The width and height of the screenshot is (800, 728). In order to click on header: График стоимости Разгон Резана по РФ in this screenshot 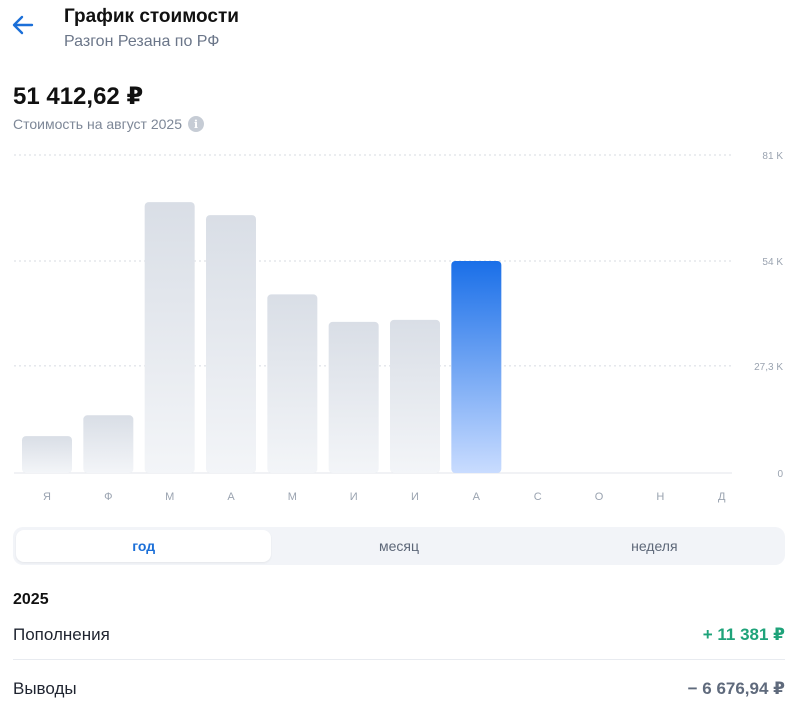, I will do `click(400, 30)`.